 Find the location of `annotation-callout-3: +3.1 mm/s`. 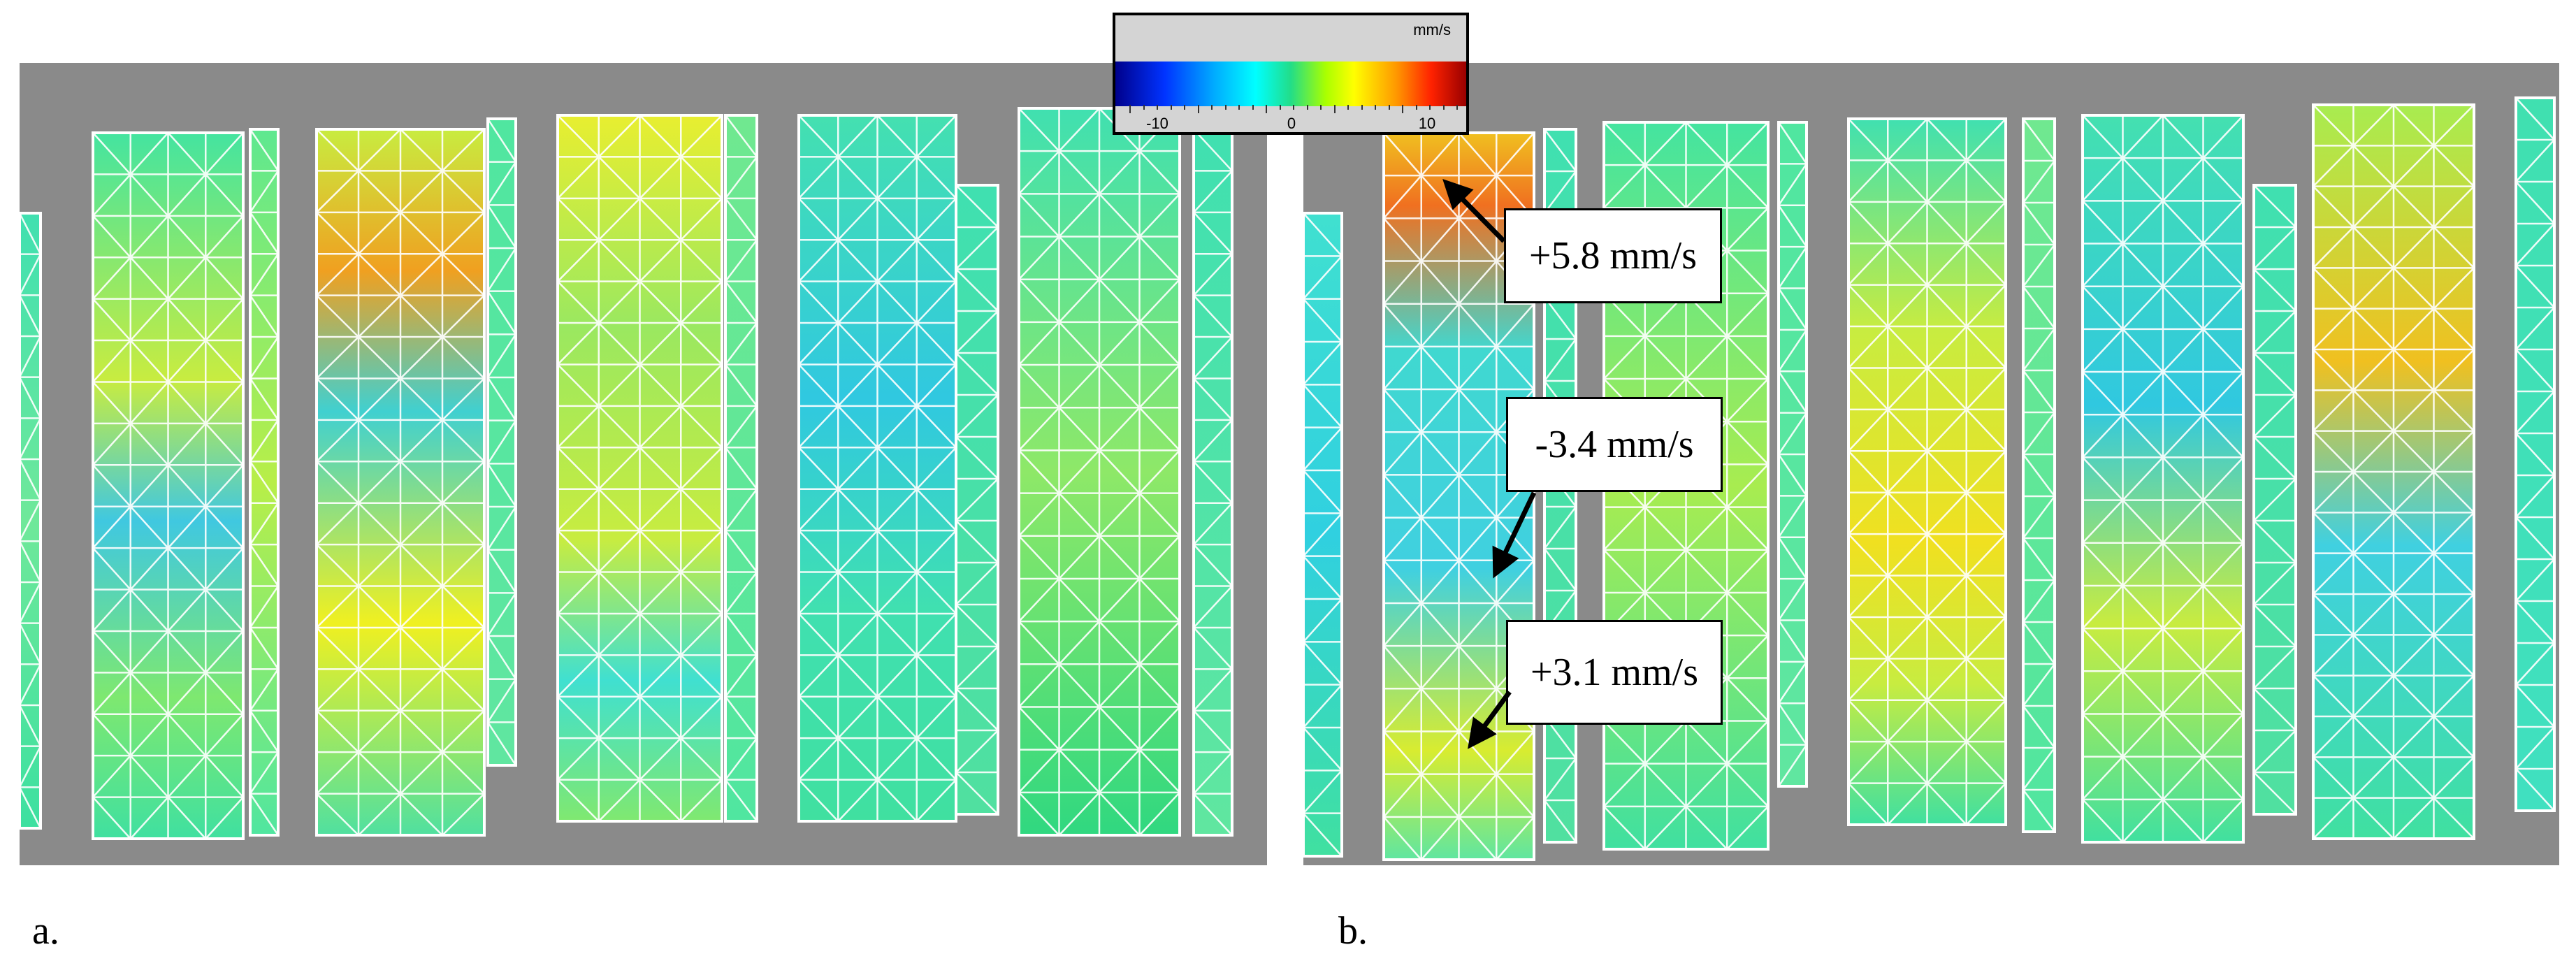

annotation-callout-3: +3.1 mm/s is located at coordinates (1614, 673).